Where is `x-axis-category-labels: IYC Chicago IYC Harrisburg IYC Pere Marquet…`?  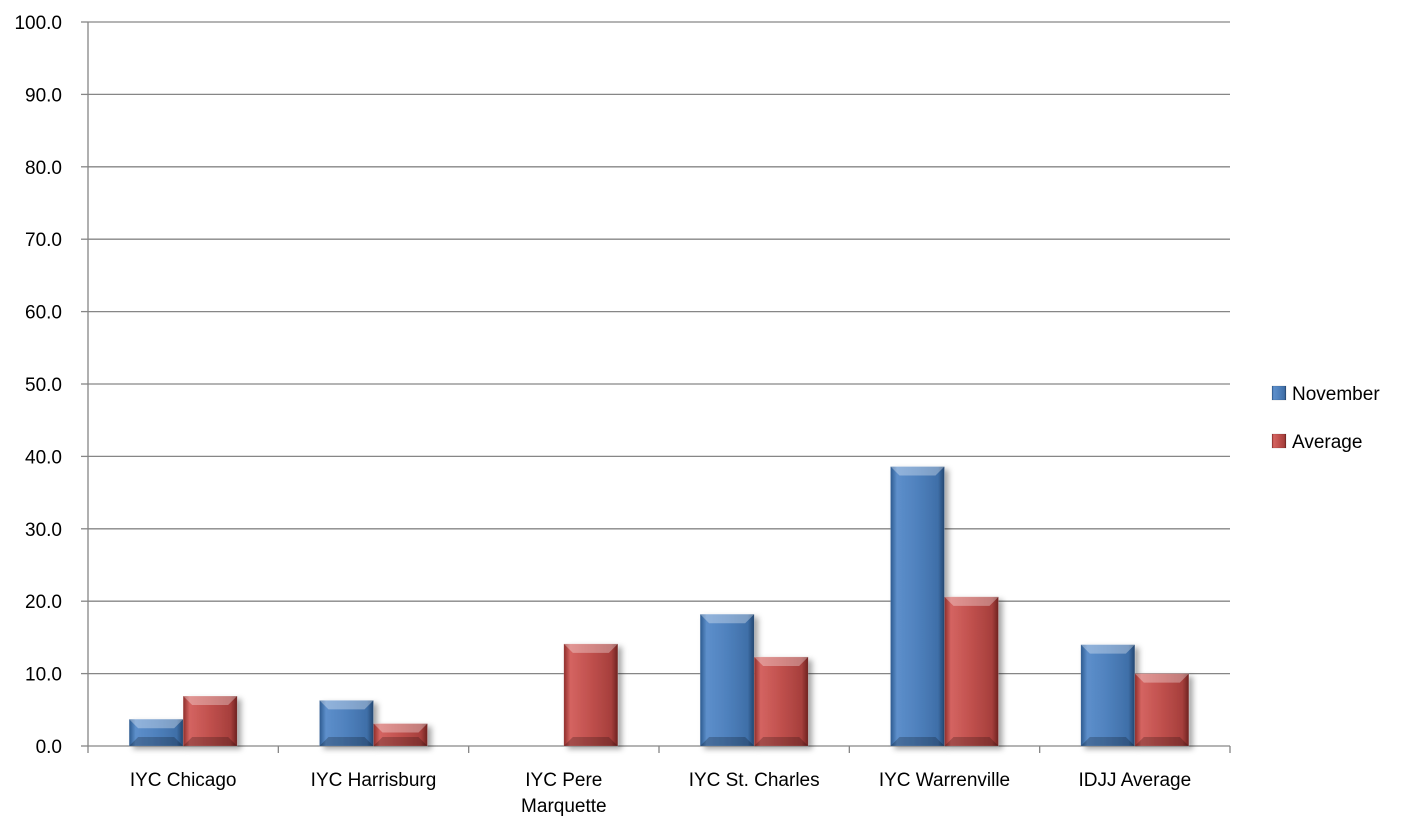
x-axis-category-labels: IYC Chicago IYC Harrisburg IYC Pere Marquet… is located at coordinates (660, 793).